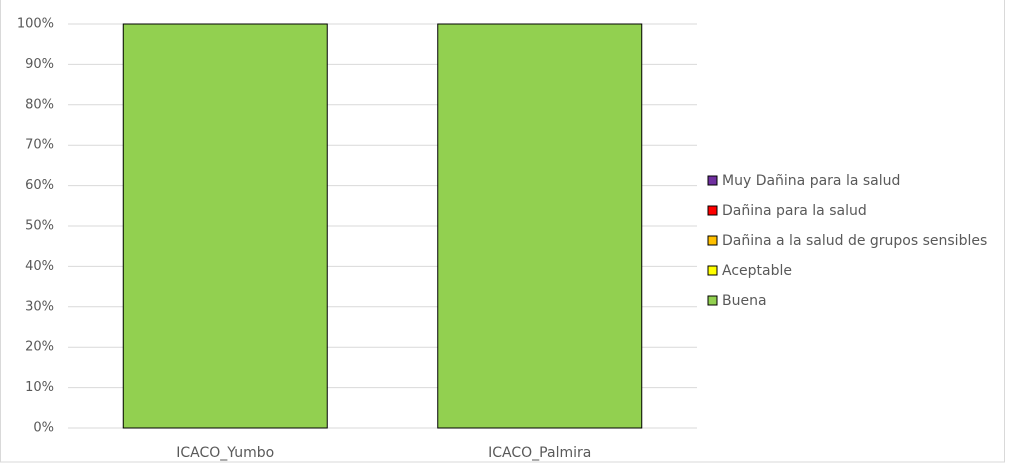  Describe the element at coordinates (39, 185) in the screenshot. I see `y-tick-label: 60%` at that location.